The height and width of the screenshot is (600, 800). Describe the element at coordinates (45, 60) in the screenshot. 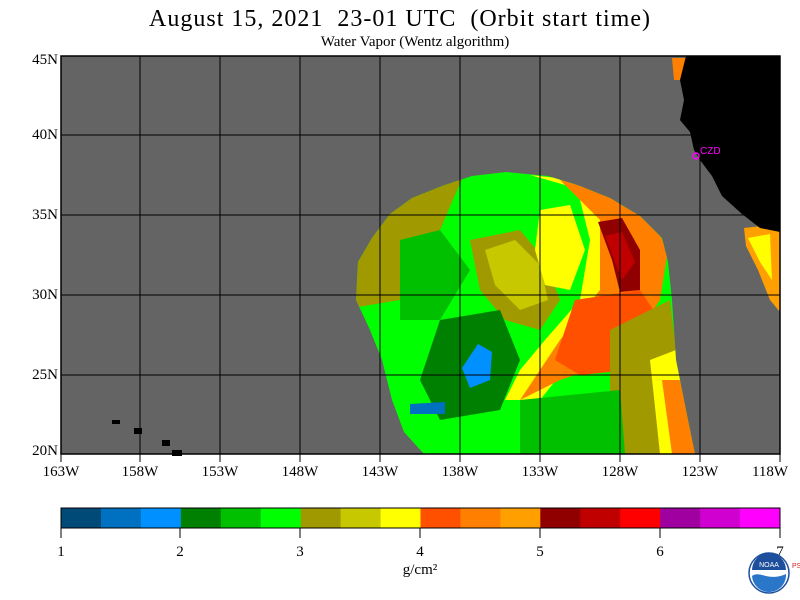

I see `lat-label-45n: 45N` at that location.